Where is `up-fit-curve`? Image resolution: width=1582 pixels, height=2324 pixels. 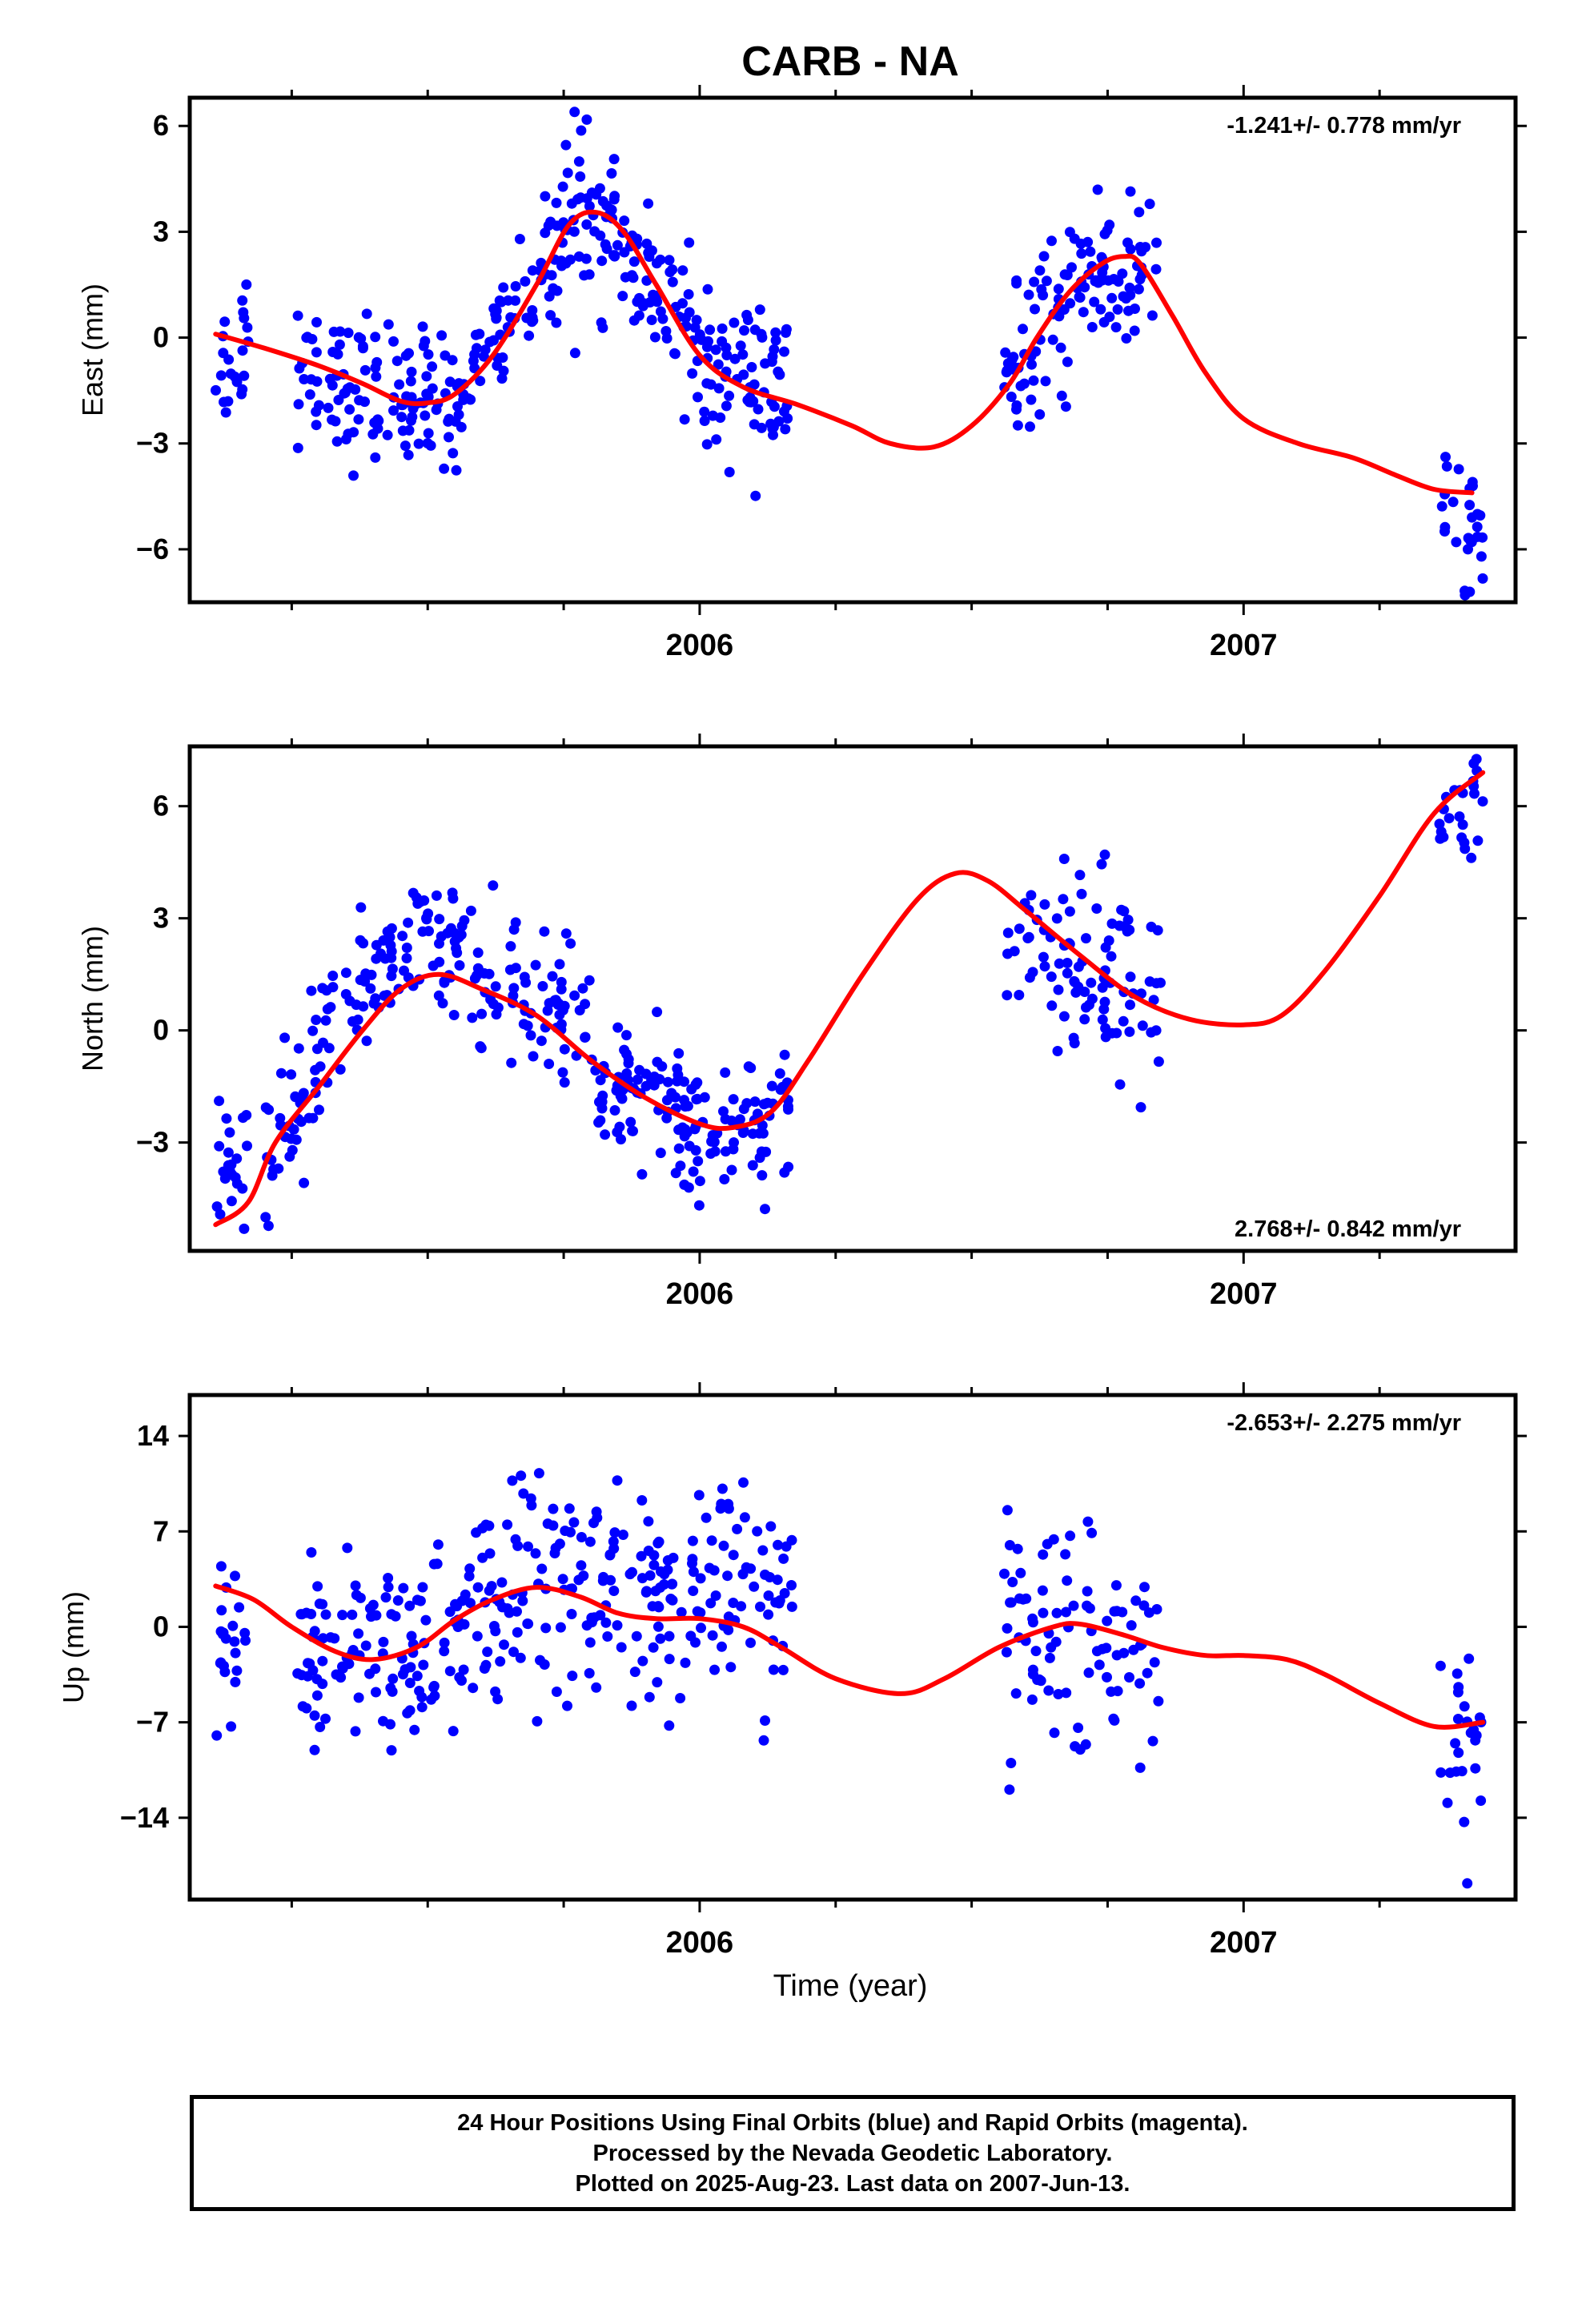
up-fit-curve is located at coordinates (849, 1657).